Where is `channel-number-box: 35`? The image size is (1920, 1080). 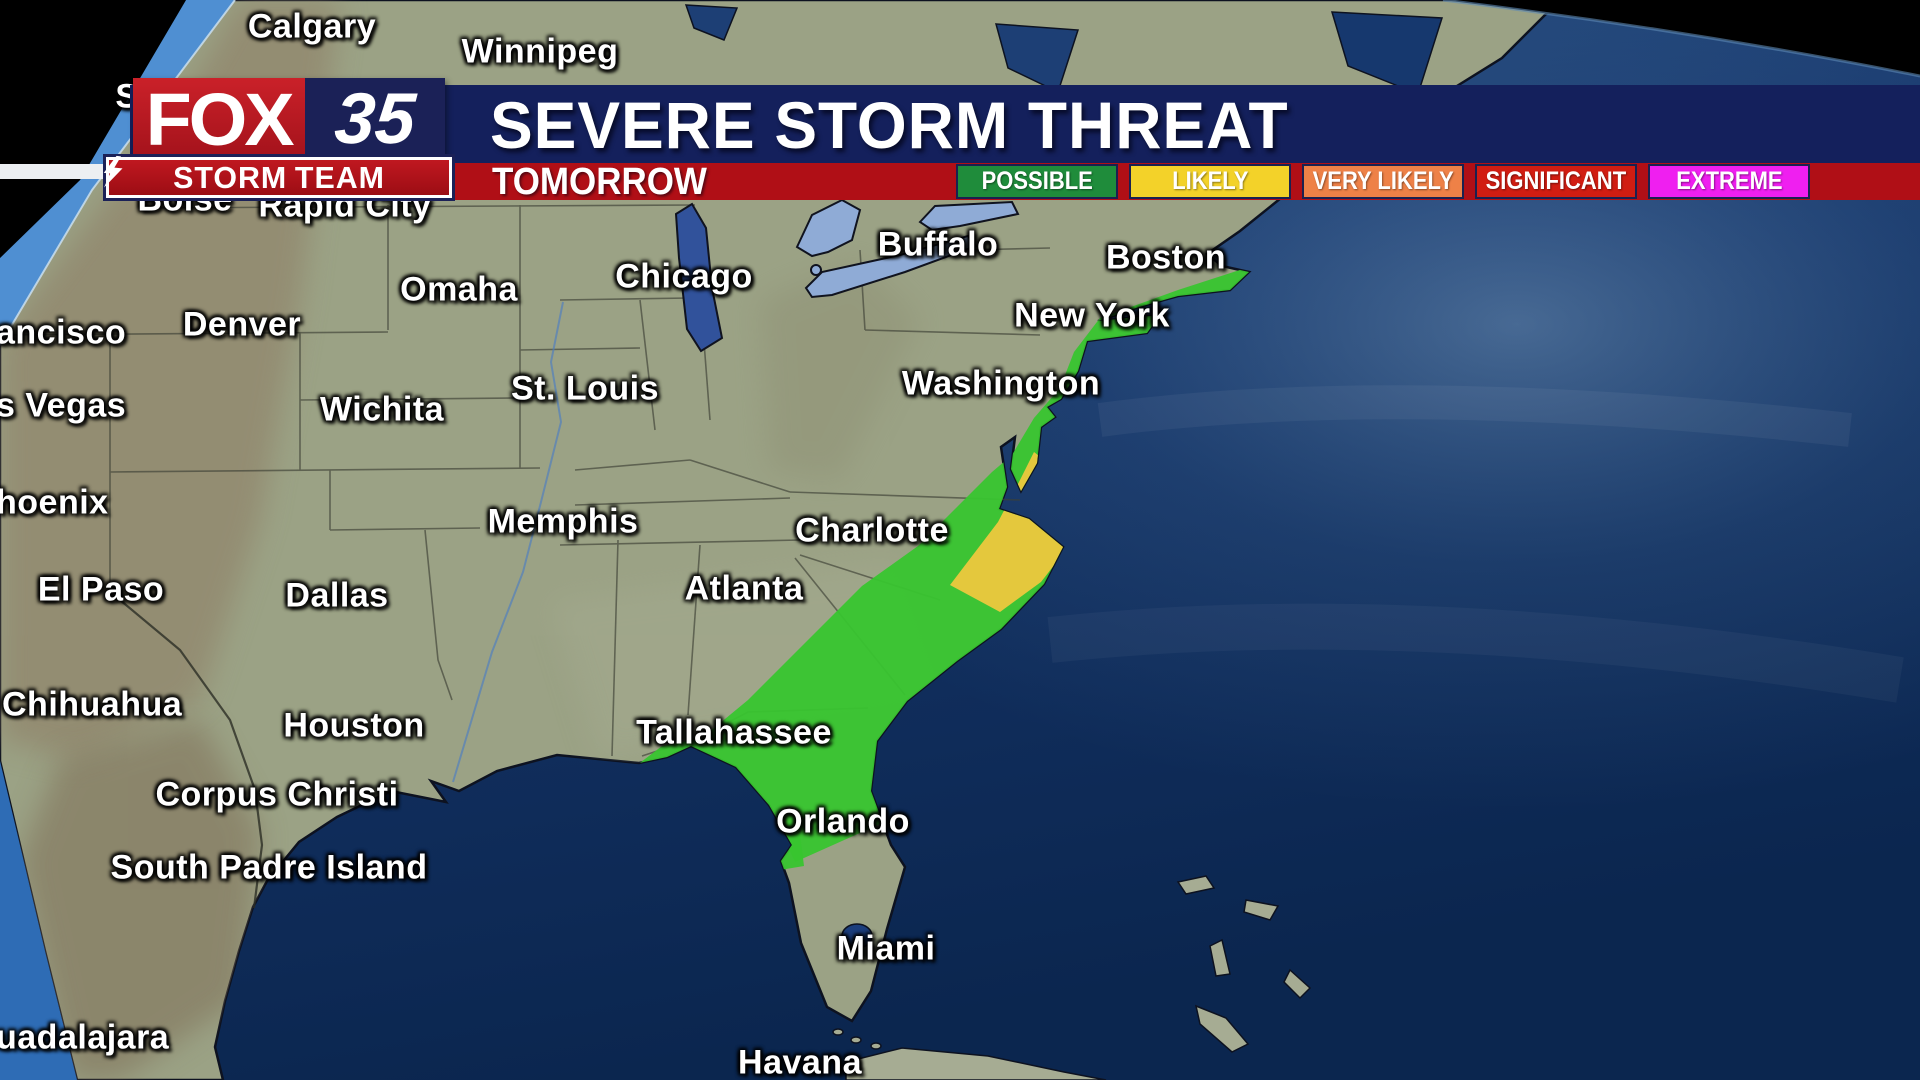
channel-number-box: 35 is located at coordinates (375, 119).